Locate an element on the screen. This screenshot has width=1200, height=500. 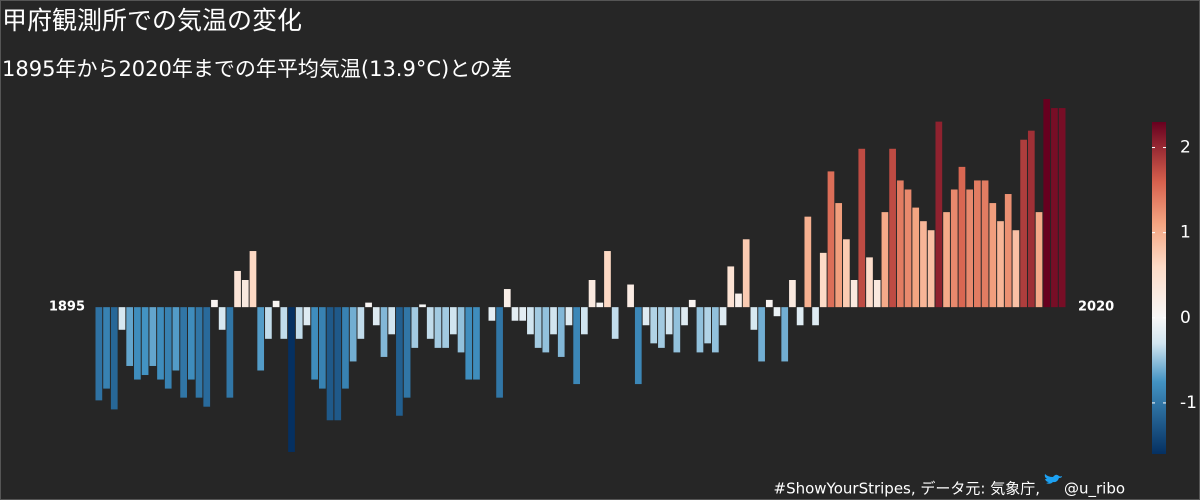
chart-title: 甲府観測所での気温の変化 is located at coordinates (152, 20).